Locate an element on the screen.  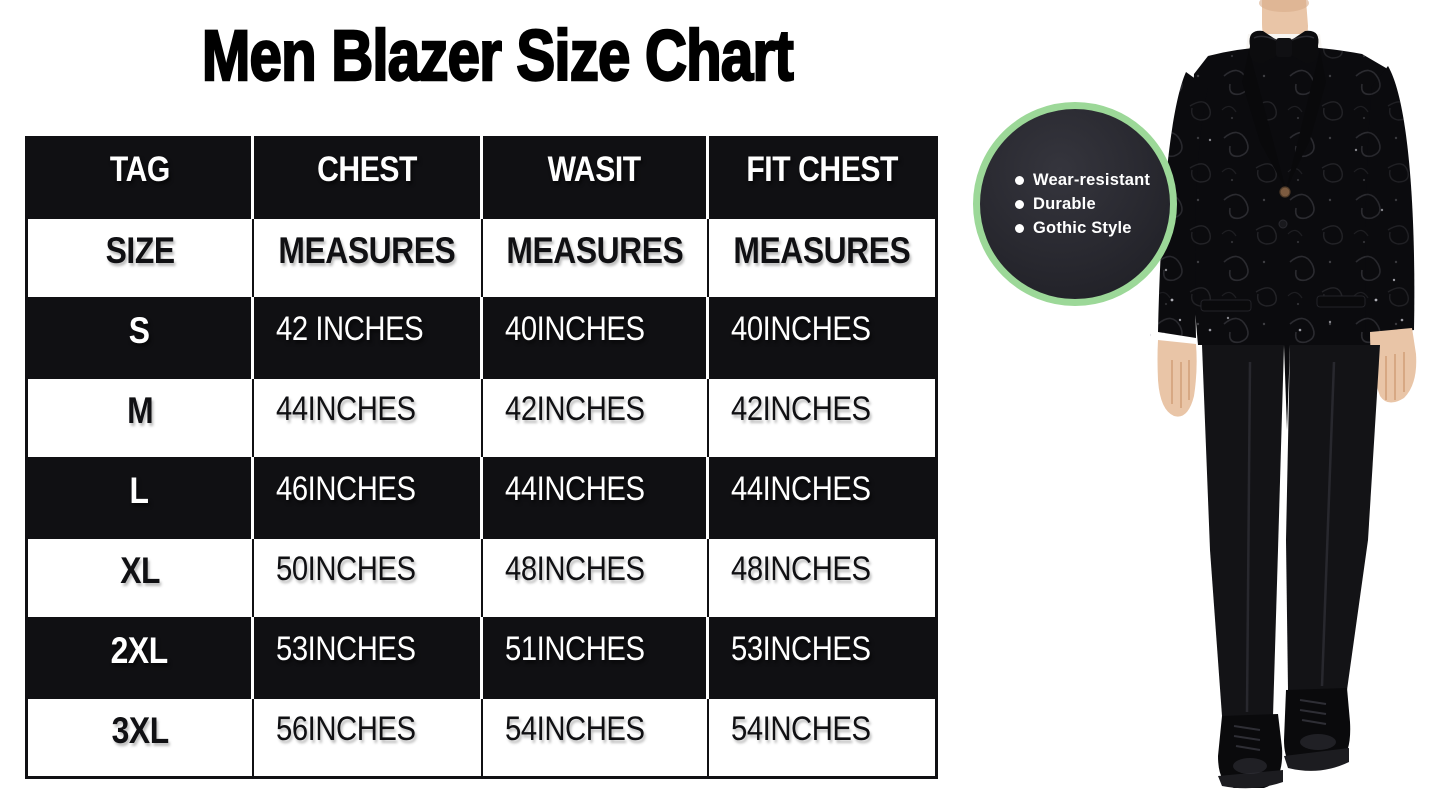
table-subheader-row: SIZE MEASURES MEASURES MEASURES is located at coordinates (481, 257).